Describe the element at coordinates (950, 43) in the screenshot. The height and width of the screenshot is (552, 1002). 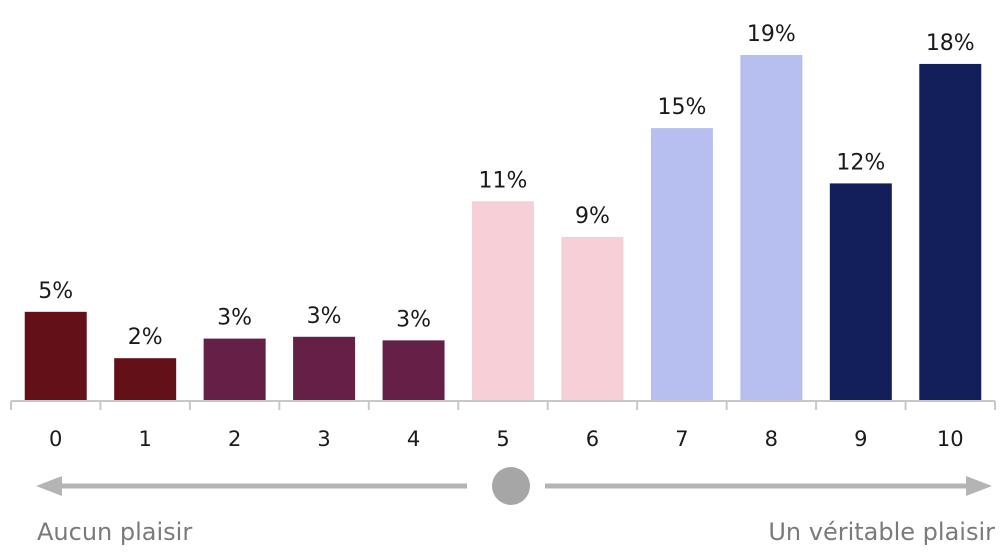
I see `value-label-10: 18%` at that location.